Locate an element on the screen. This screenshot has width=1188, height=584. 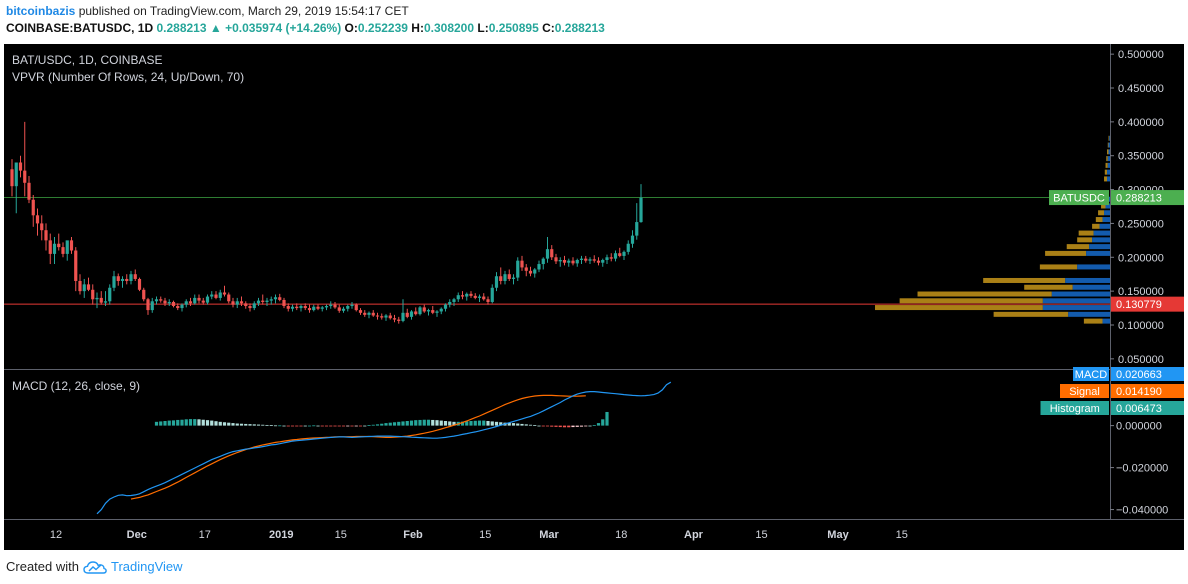
tradingview-brand: TradingView is located at coordinates (146, 566).